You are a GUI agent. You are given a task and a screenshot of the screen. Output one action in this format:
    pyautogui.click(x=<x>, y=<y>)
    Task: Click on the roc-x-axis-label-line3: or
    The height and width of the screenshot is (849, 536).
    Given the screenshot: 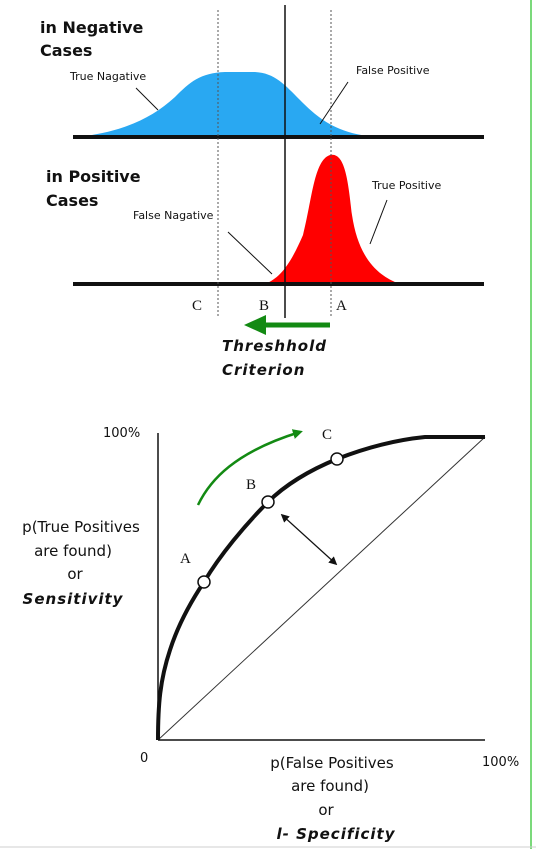 What is the action you would take?
    pyautogui.click(x=326, y=810)
    